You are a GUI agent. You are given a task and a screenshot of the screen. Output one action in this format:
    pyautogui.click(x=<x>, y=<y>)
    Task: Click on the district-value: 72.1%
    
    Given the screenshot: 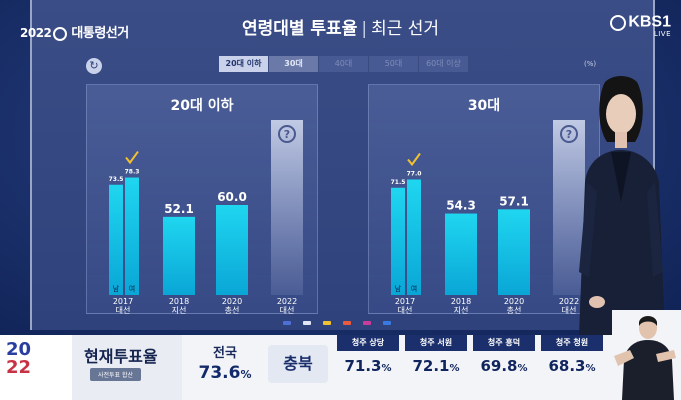 What is the action you would take?
    pyautogui.click(x=436, y=366)
    